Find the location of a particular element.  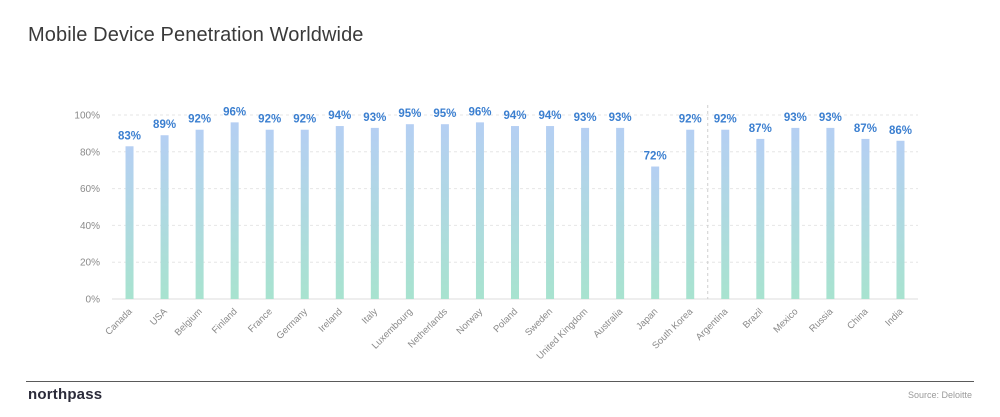

y-tick-label: 40% is located at coordinates (90, 226).